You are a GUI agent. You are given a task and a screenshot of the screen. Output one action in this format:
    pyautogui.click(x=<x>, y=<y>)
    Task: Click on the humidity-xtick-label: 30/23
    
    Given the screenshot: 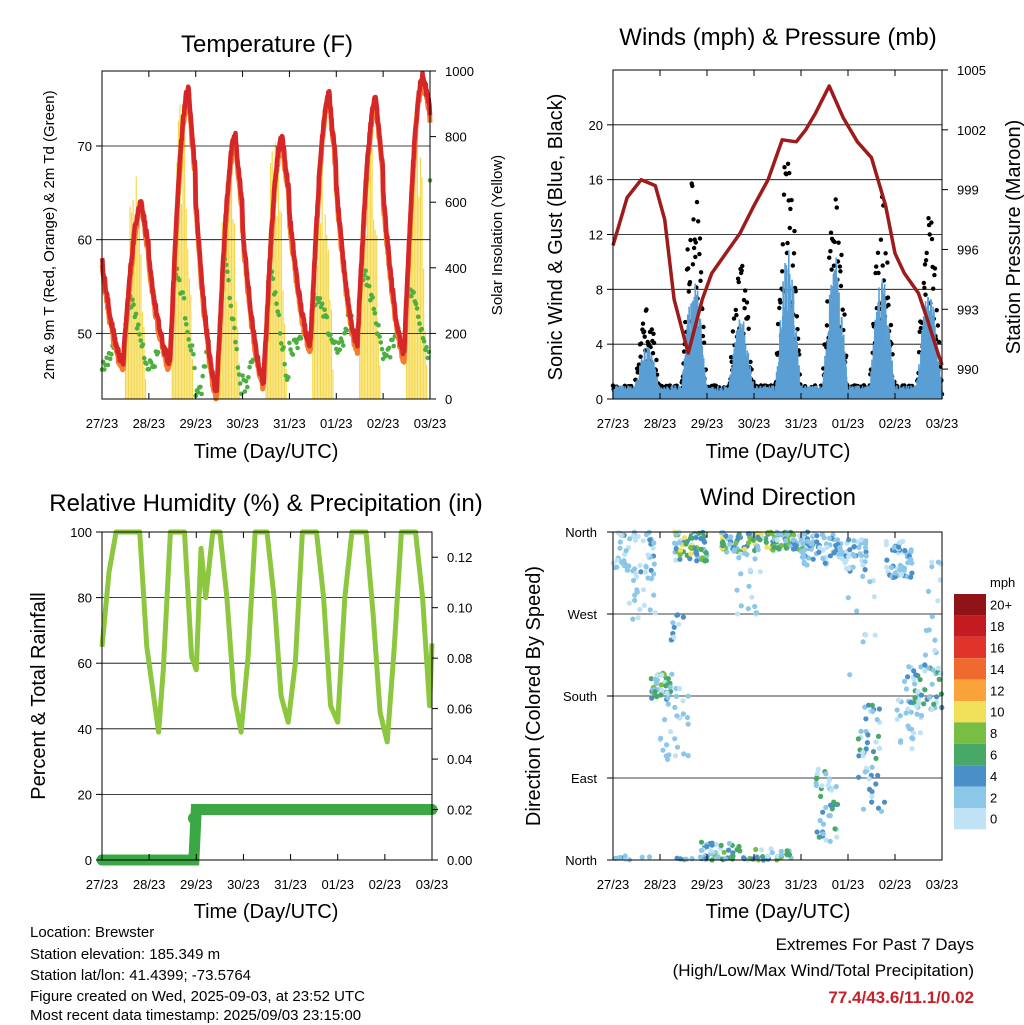 What is the action you would take?
    pyautogui.click(x=243, y=884)
    